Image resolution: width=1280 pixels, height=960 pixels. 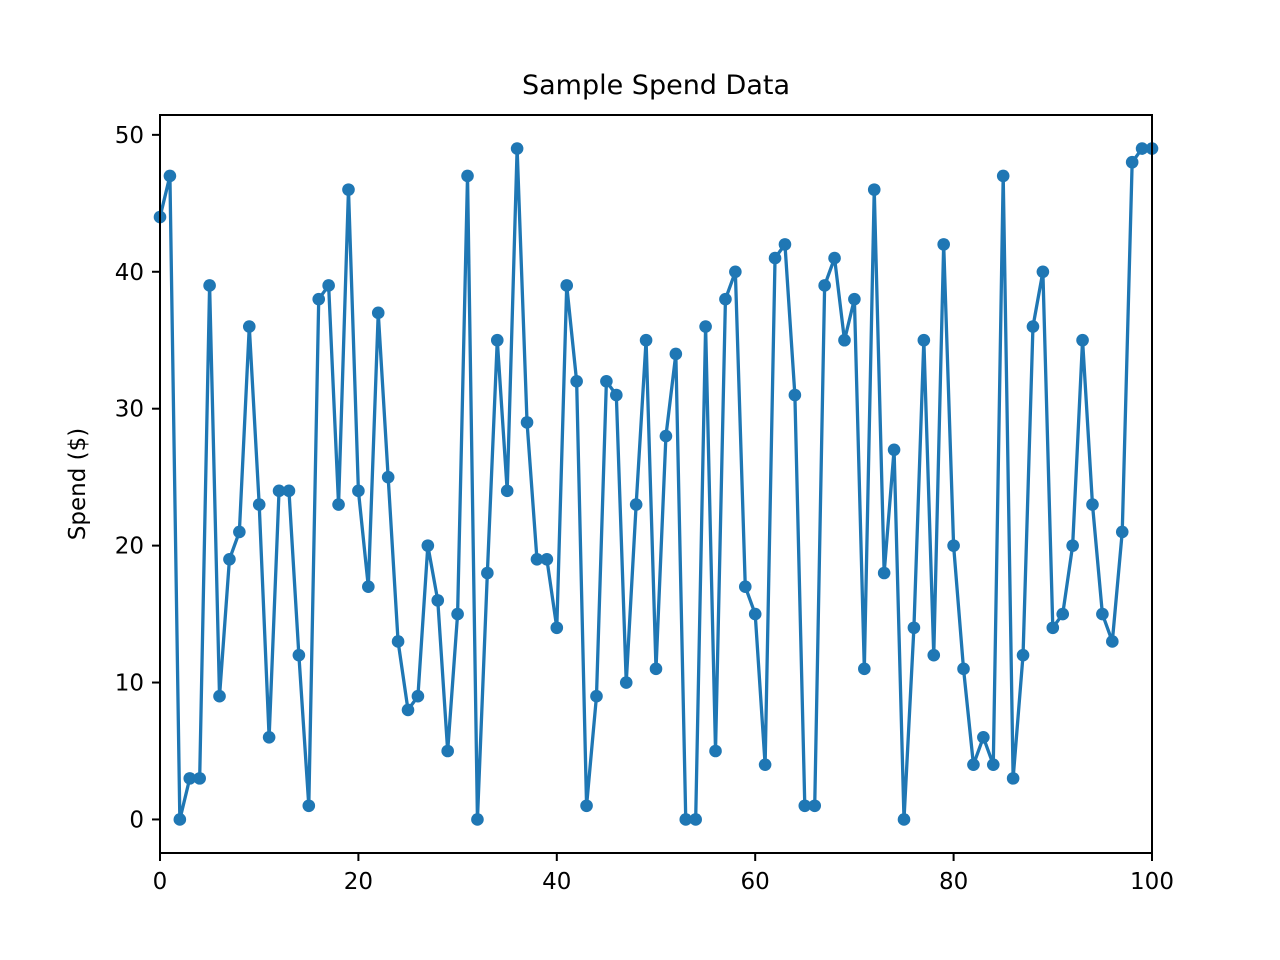 What do you see at coordinates (1152, 882) in the screenshot?
I see `x-tick-label: 100` at bounding box center [1152, 882].